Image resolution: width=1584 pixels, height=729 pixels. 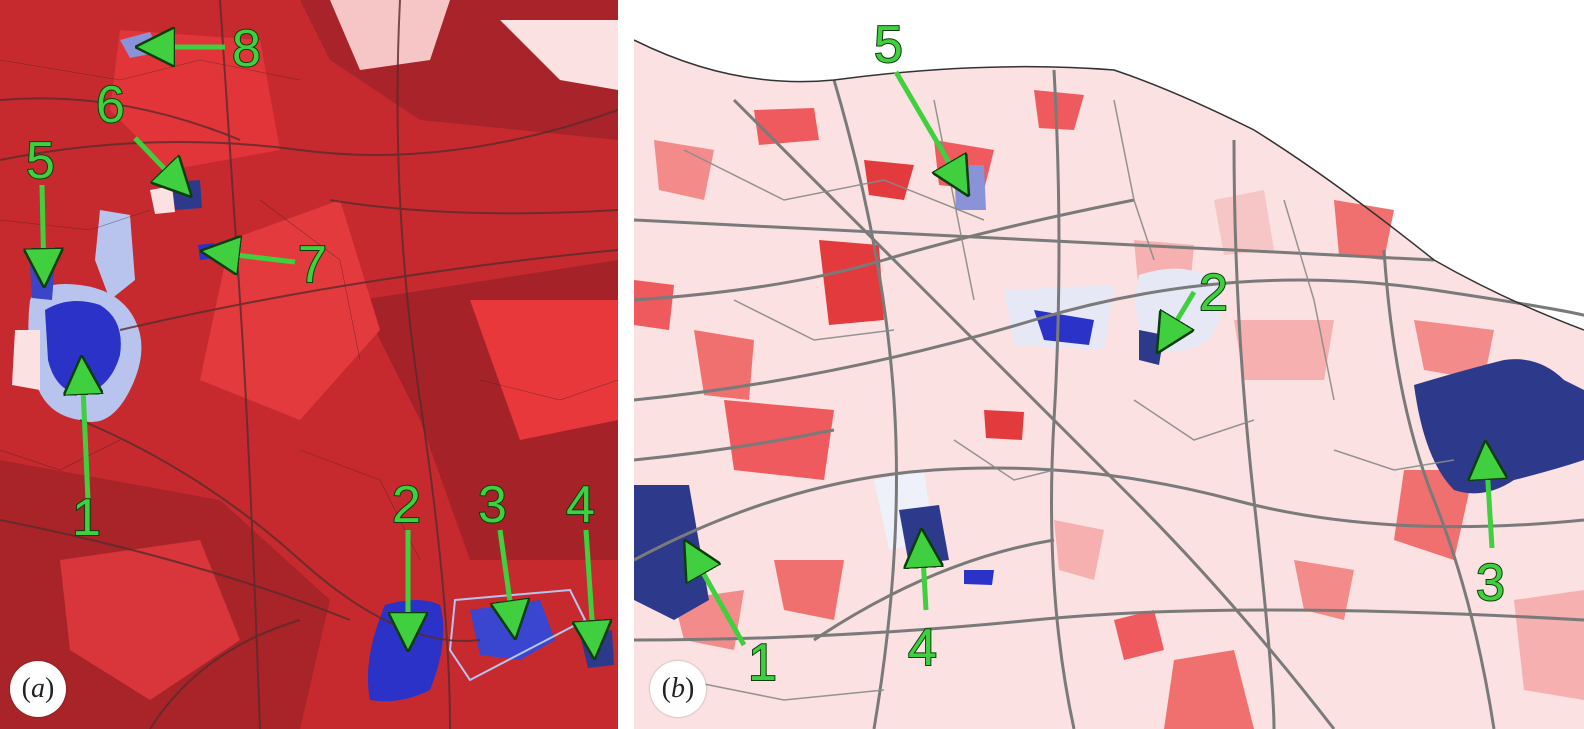 What do you see at coordinates (888, 45) in the screenshot?
I see `marker-label-b-5: 5` at bounding box center [888, 45].